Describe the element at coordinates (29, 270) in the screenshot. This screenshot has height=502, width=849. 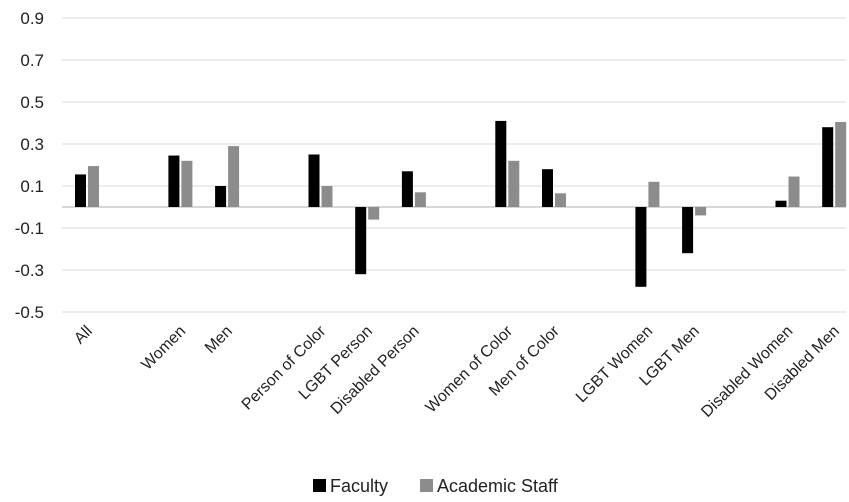
I see `y-tick-label: -0.3` at that location.